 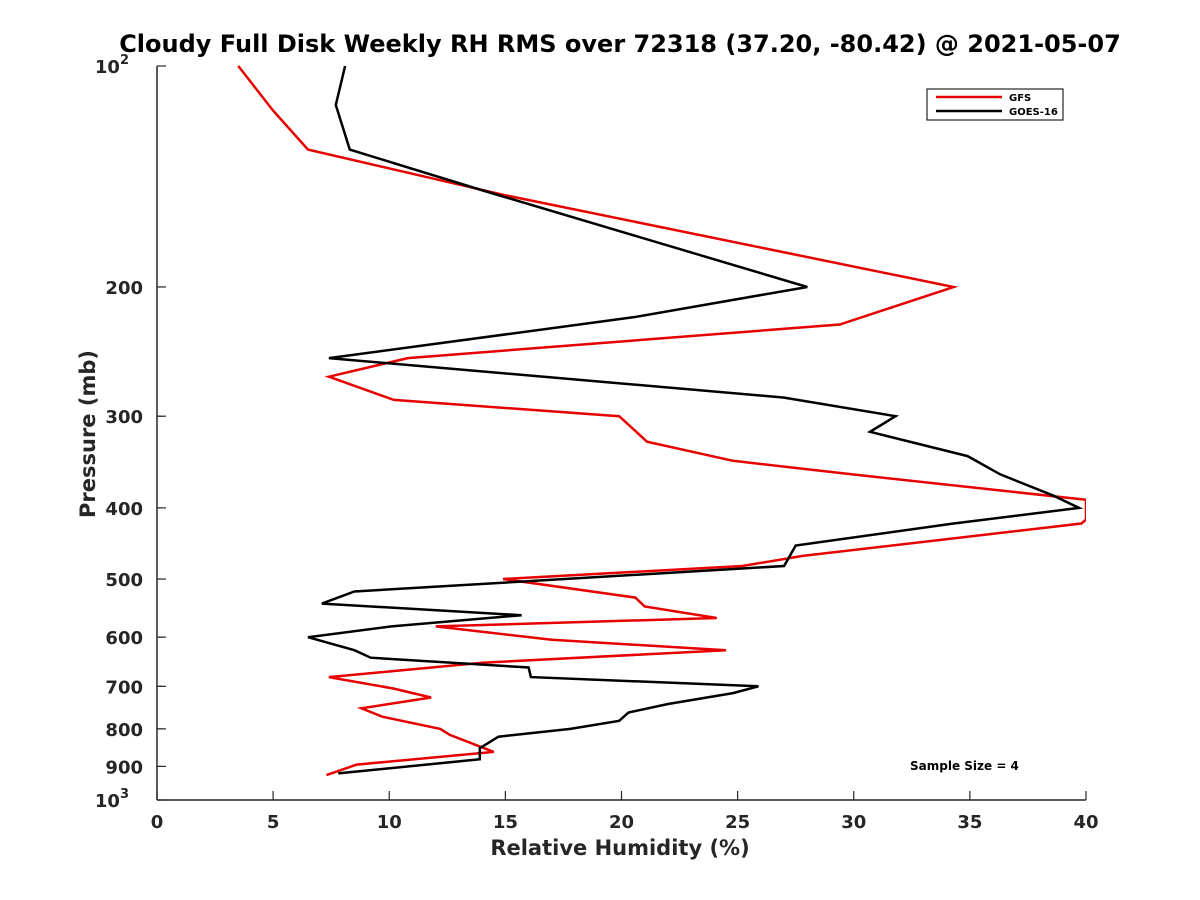 I want to click on x-tick-label: 10, so click(x=389, y=822).